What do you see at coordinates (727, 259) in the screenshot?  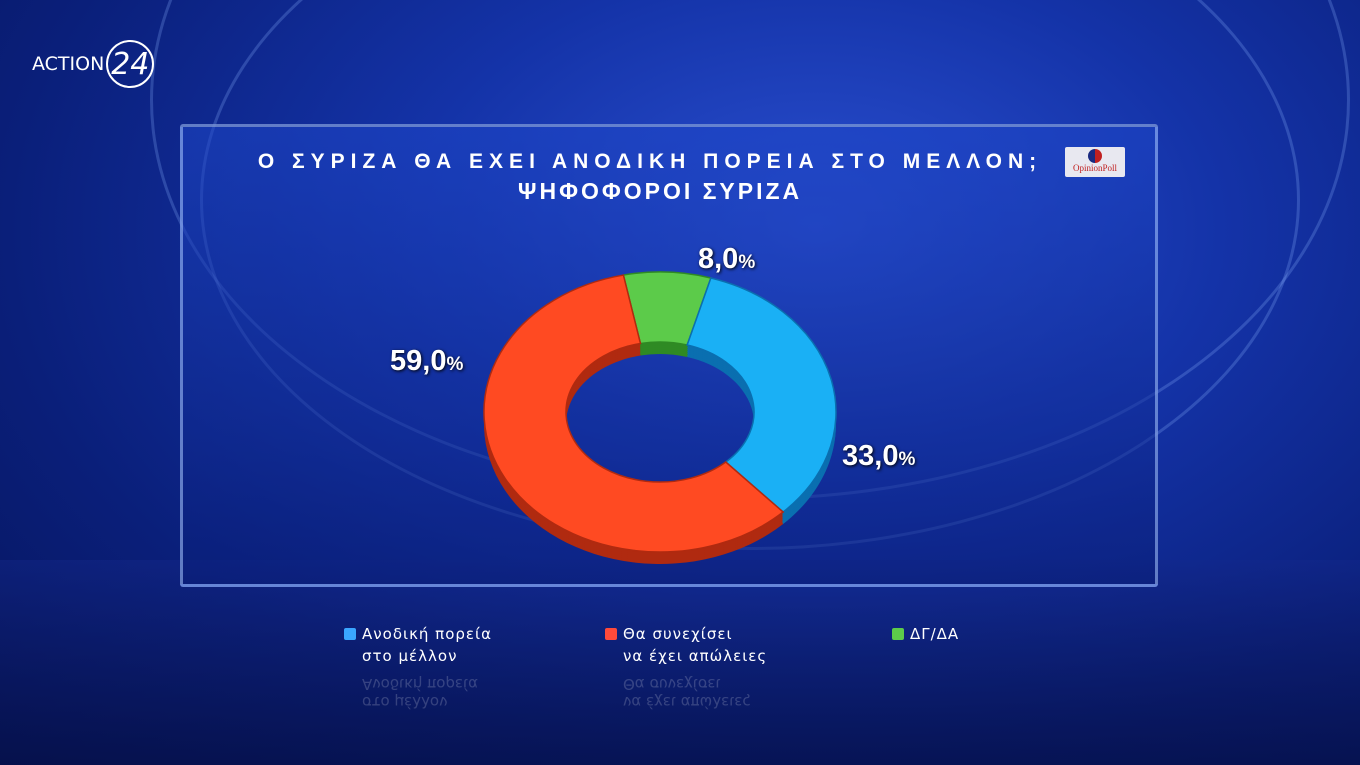 I see `data-label-green: 8,0%` at bounding box center [727, 259].